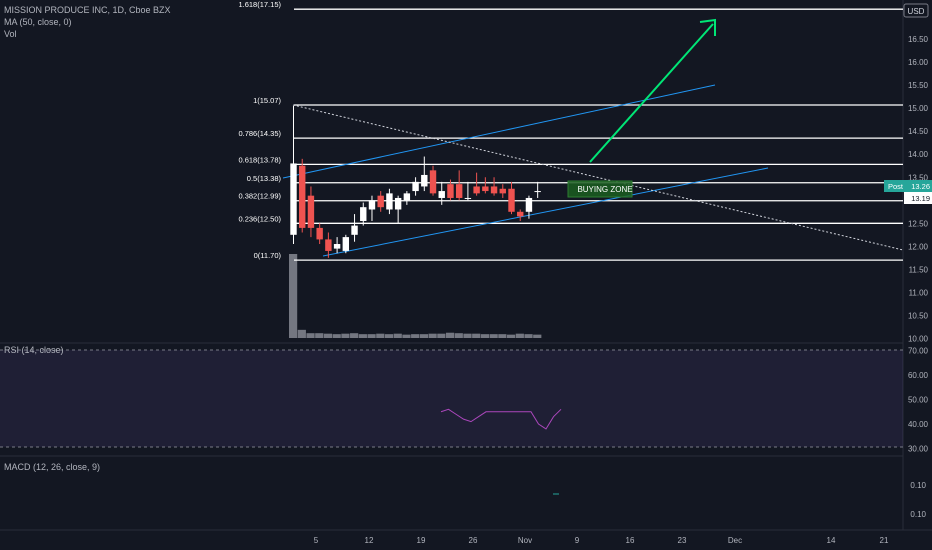  What do you see at coordinates (501, 419) in the screenshot?
I see `rsi-line` at bounding box center [501, 419].